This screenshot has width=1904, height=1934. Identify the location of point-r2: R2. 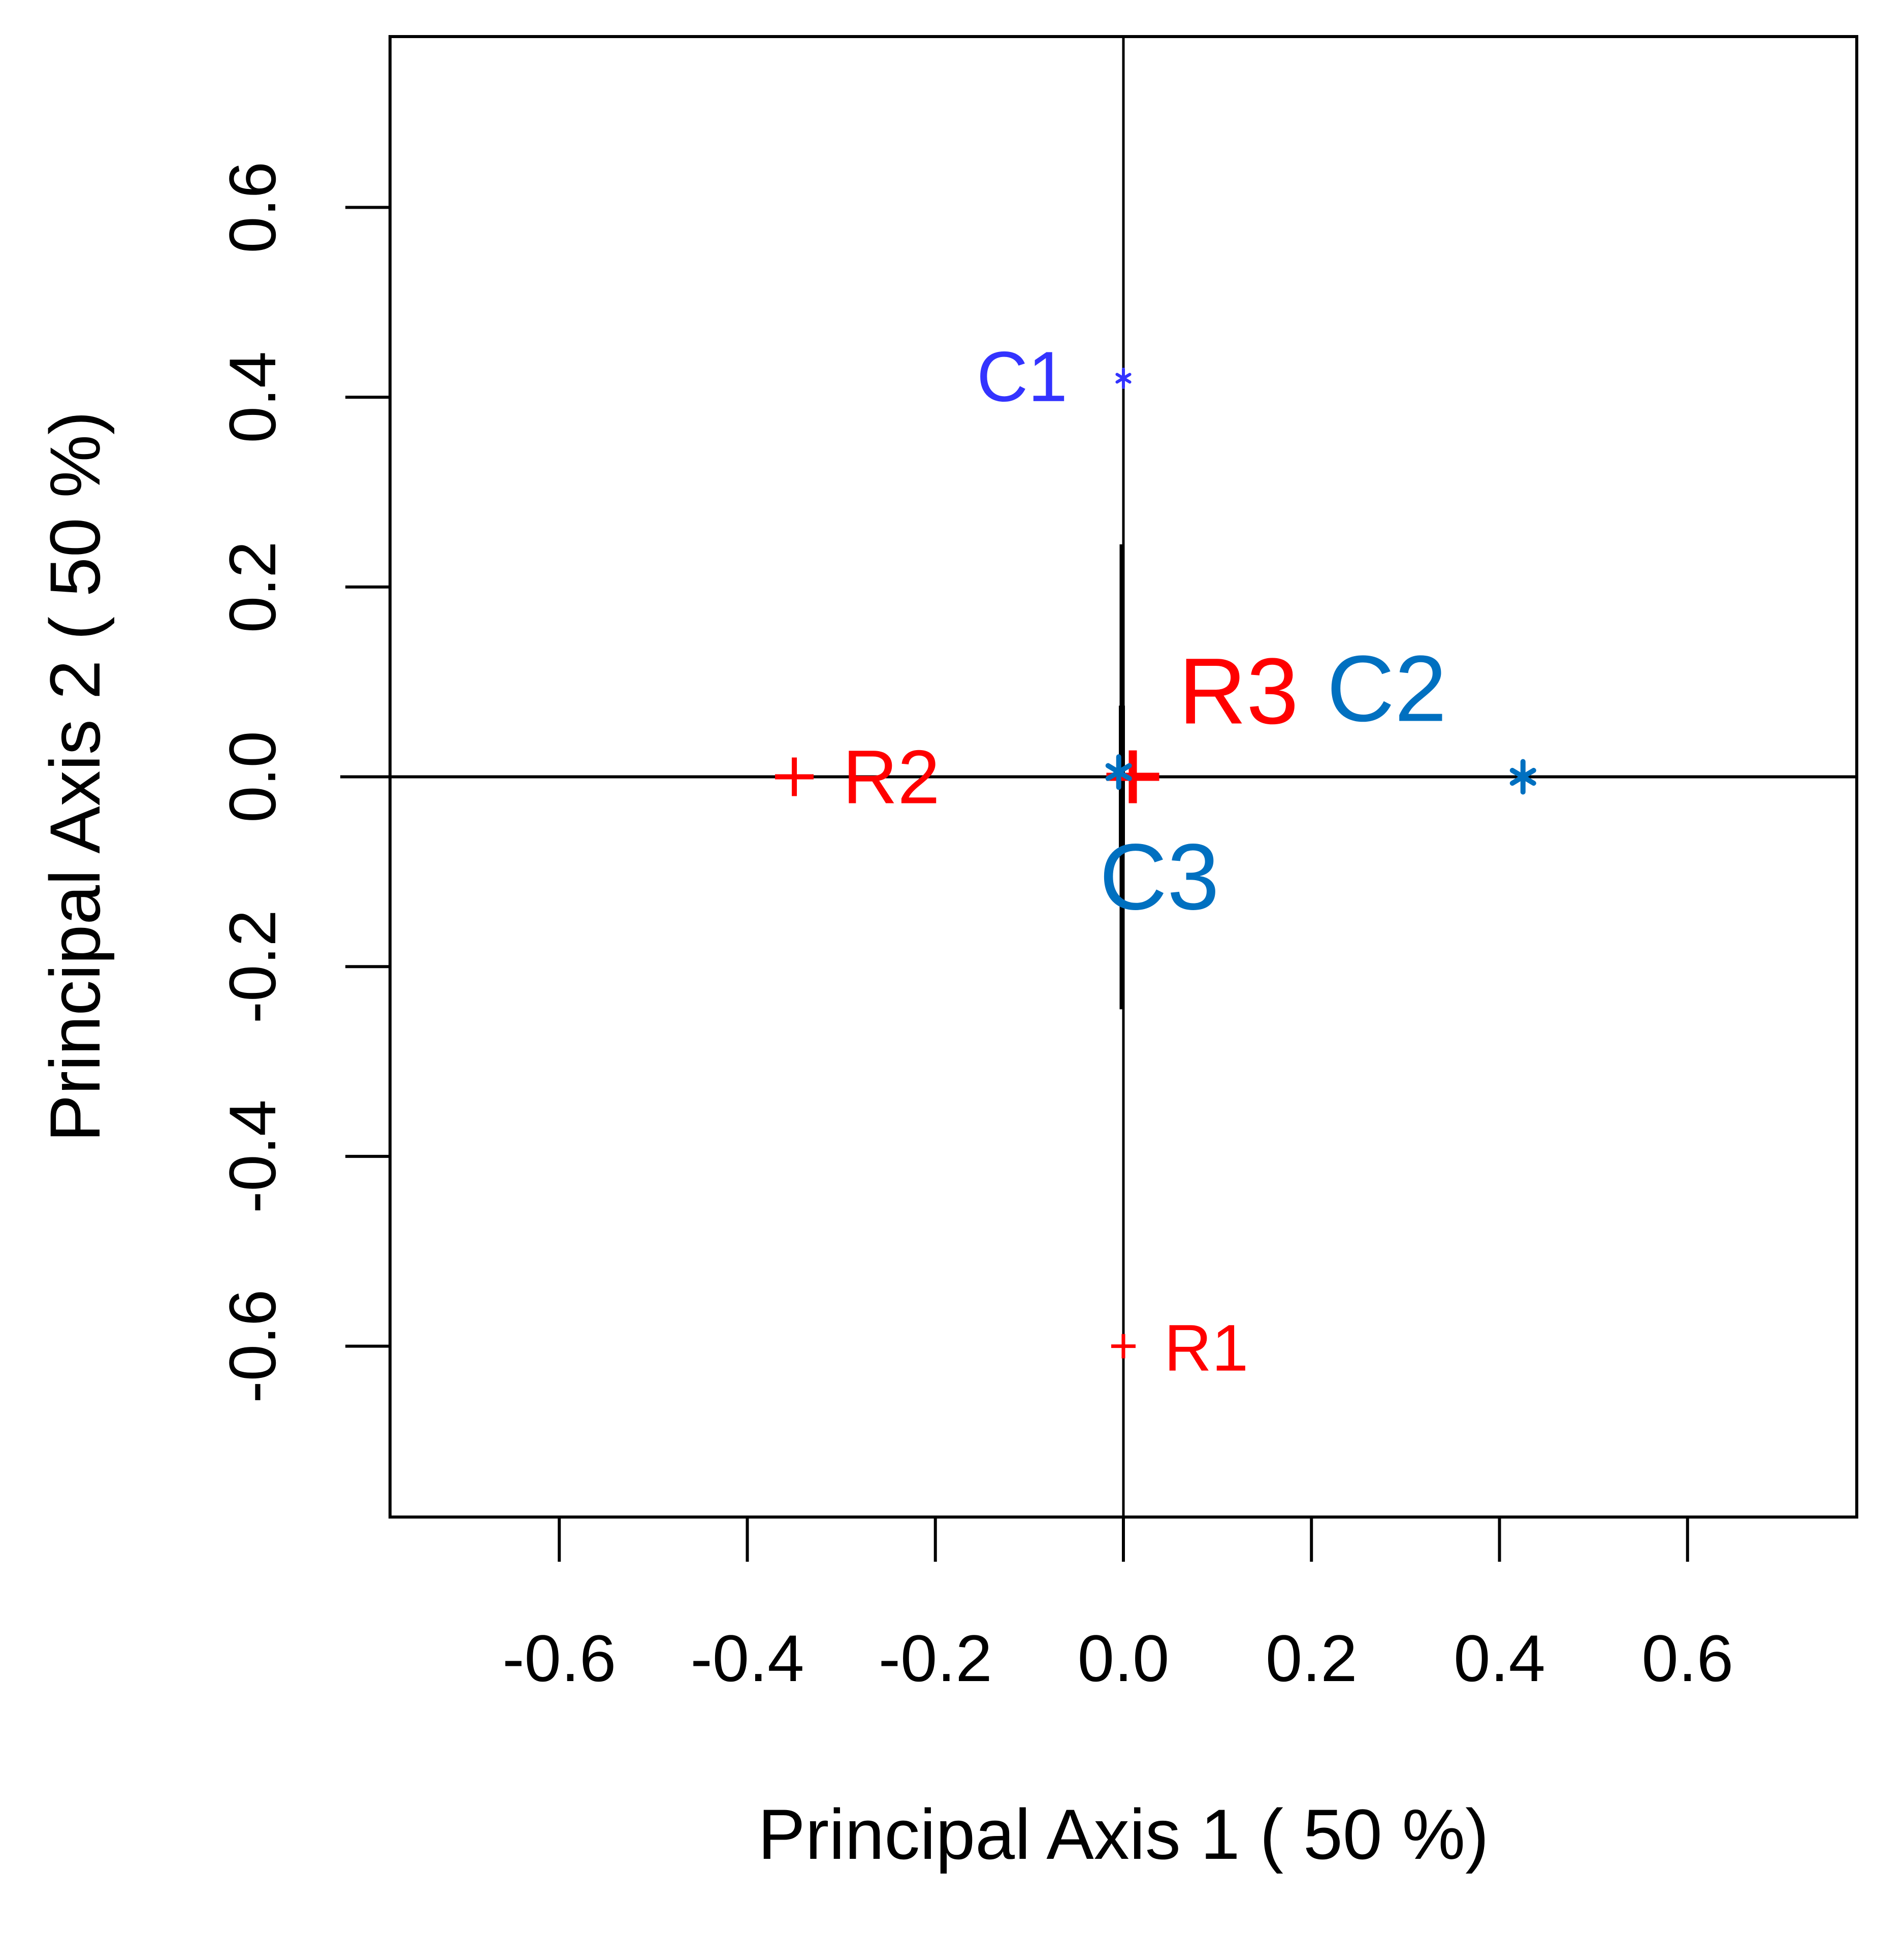
(857, 777).